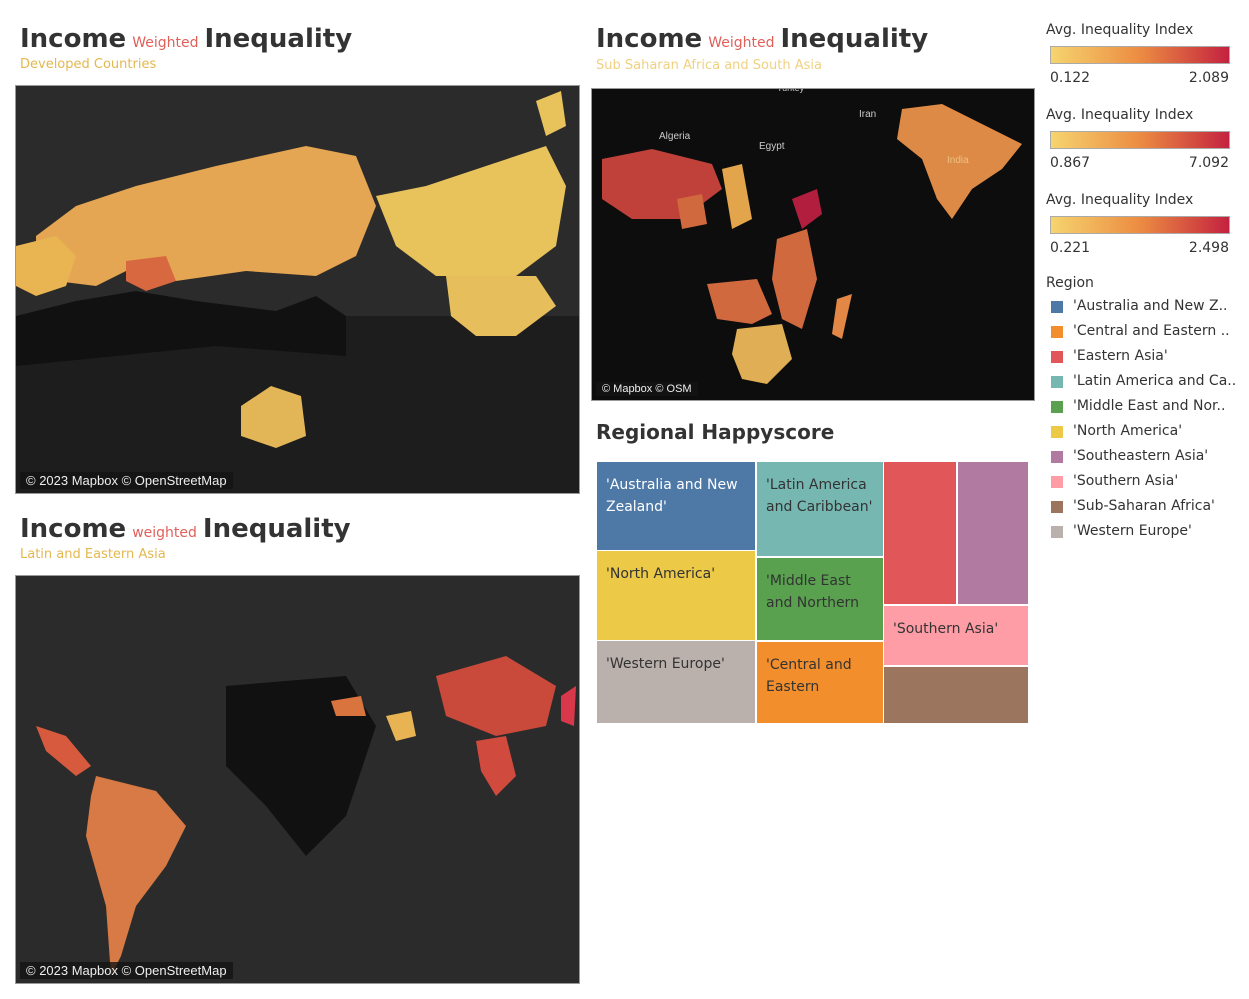  Describe the element at coordinates (676, 595) in the screenshot. I see `treemap-cell: 'North America'` at that location.